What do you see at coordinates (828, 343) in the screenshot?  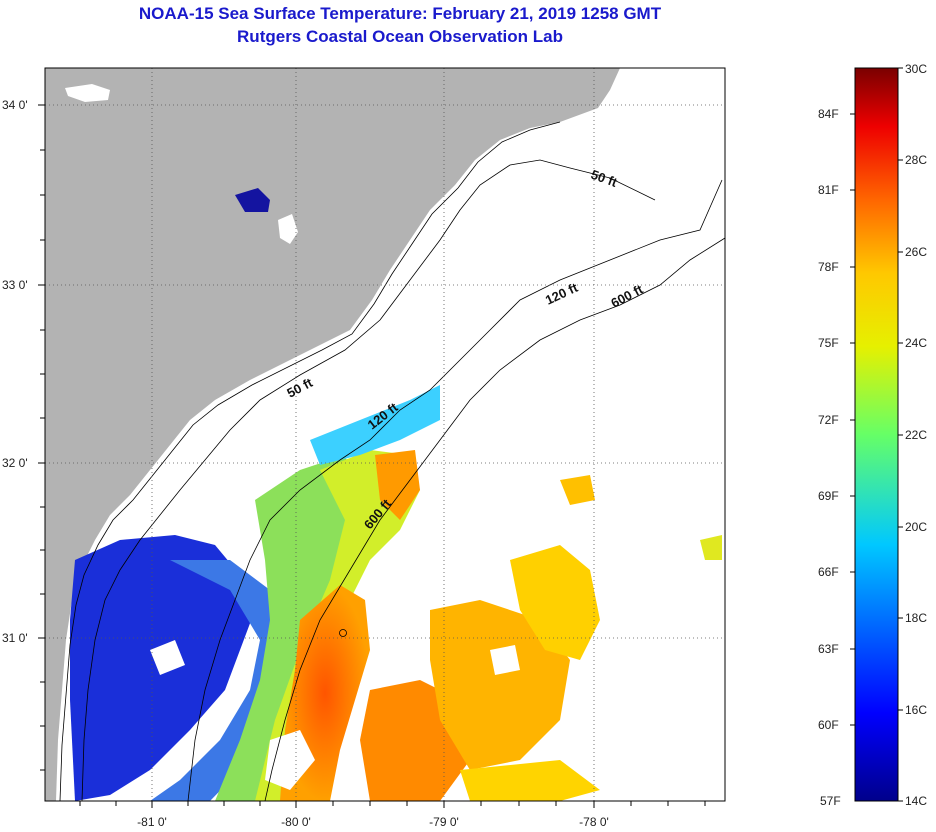 I see `colorbar-f-label: 75F` at bounding box center [828, 343].